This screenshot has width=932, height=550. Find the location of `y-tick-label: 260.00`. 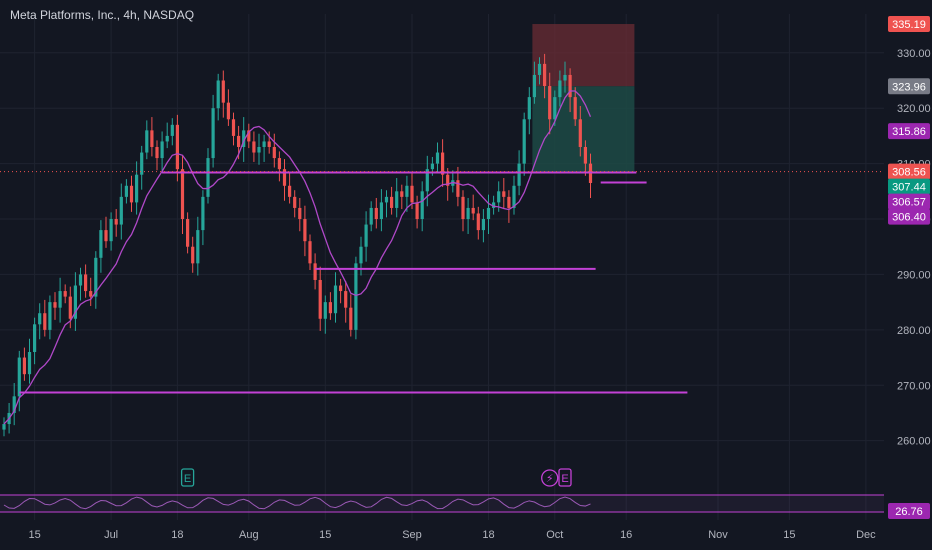

y-tick-label: 260.00 is located at coordinates (914, 442).